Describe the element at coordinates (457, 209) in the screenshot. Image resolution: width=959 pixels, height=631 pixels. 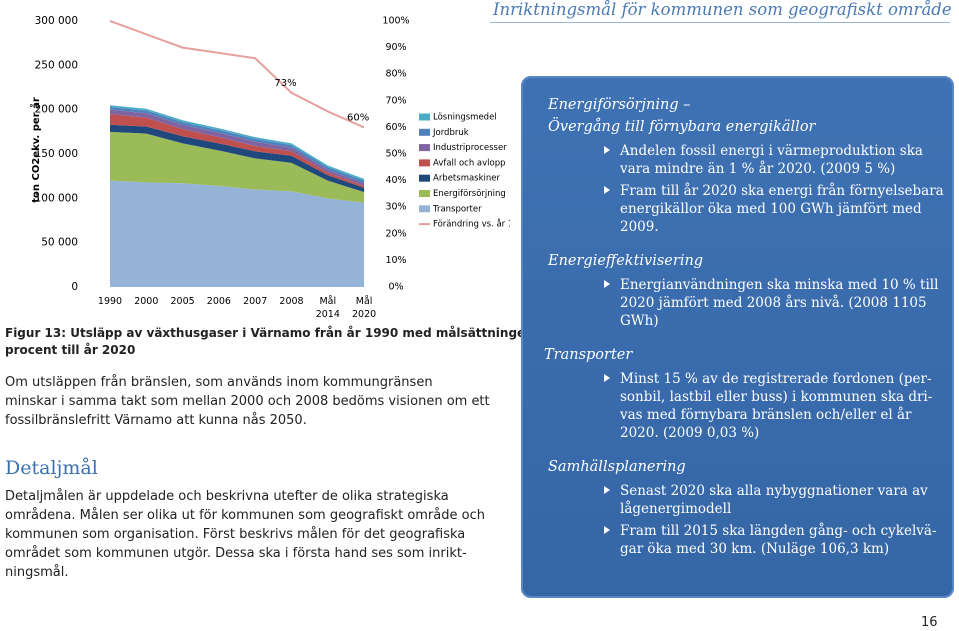
I see `legend-label: Transporter` at that location.